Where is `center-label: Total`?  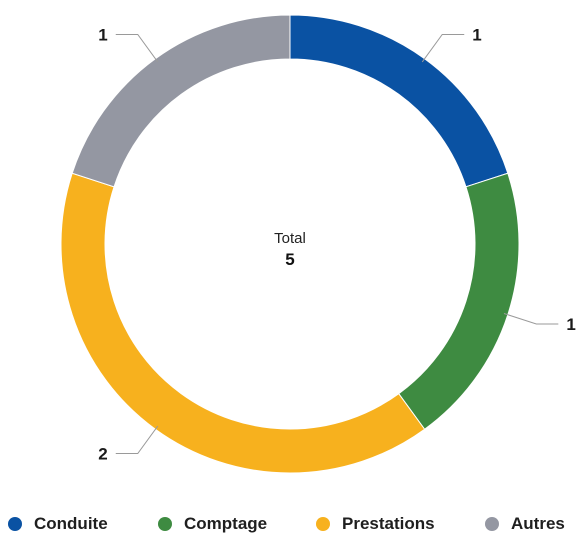 center-label: Total is located at coordinates (290, 238).